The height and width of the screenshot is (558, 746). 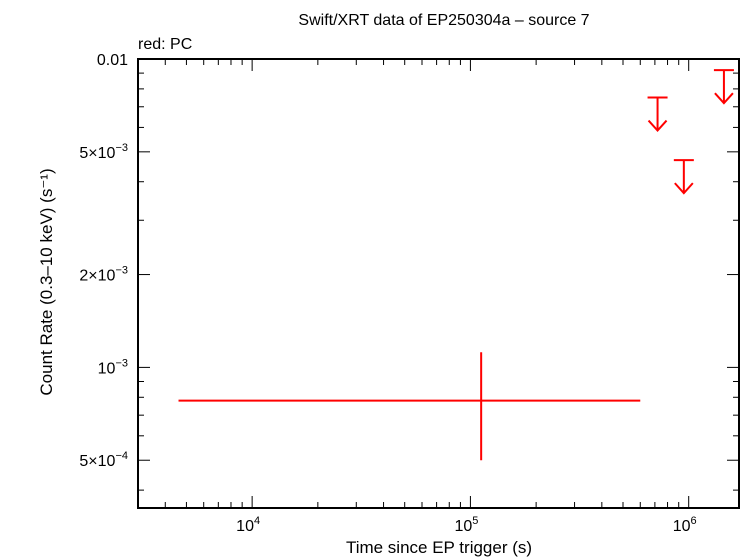 I want to click on y-axis-label: Count Rate (0.3–10 keV) (s⁻¹), so click(x=46, y=281).